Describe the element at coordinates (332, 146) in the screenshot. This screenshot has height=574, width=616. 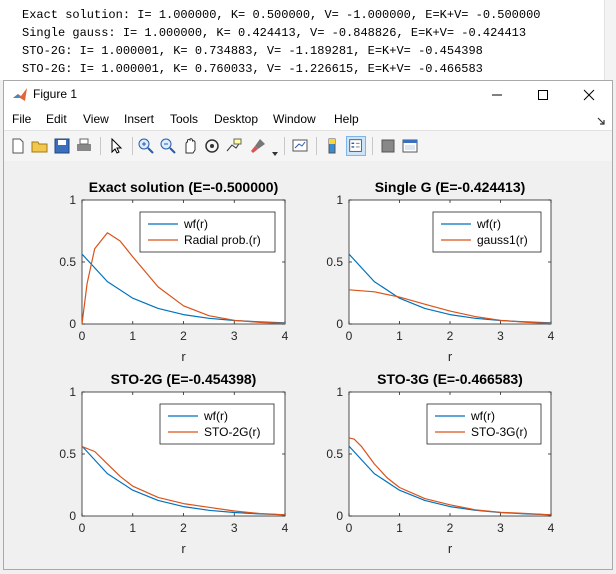
I see `insert-colorbar-icon` at that location.